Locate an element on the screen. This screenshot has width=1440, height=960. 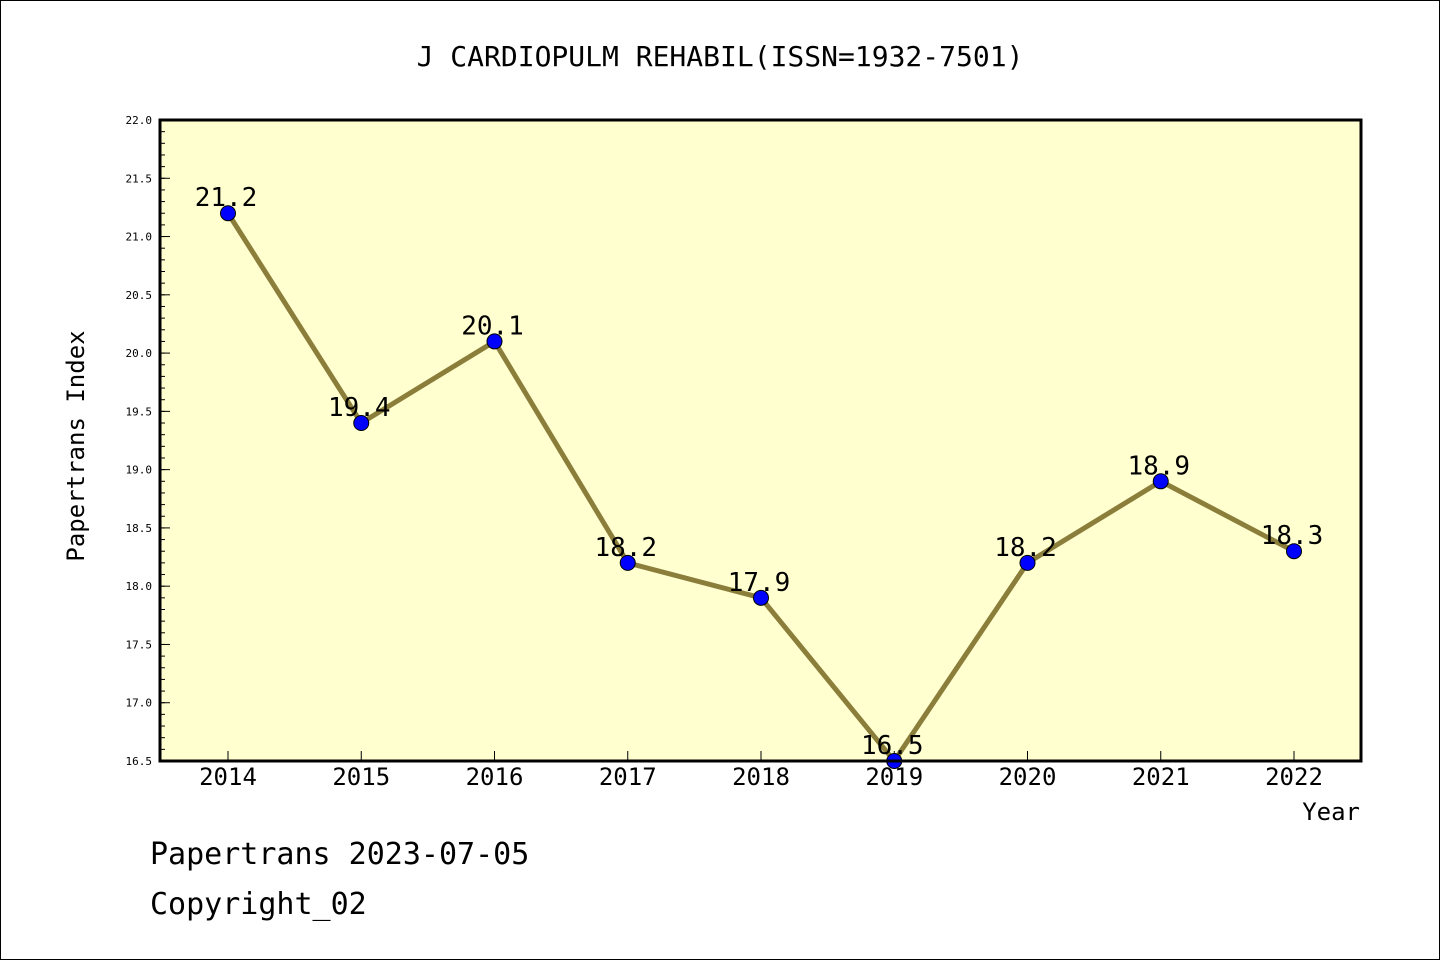
footer-date: Papertrans 2023-07-05 is located at coordinates (339, 854).